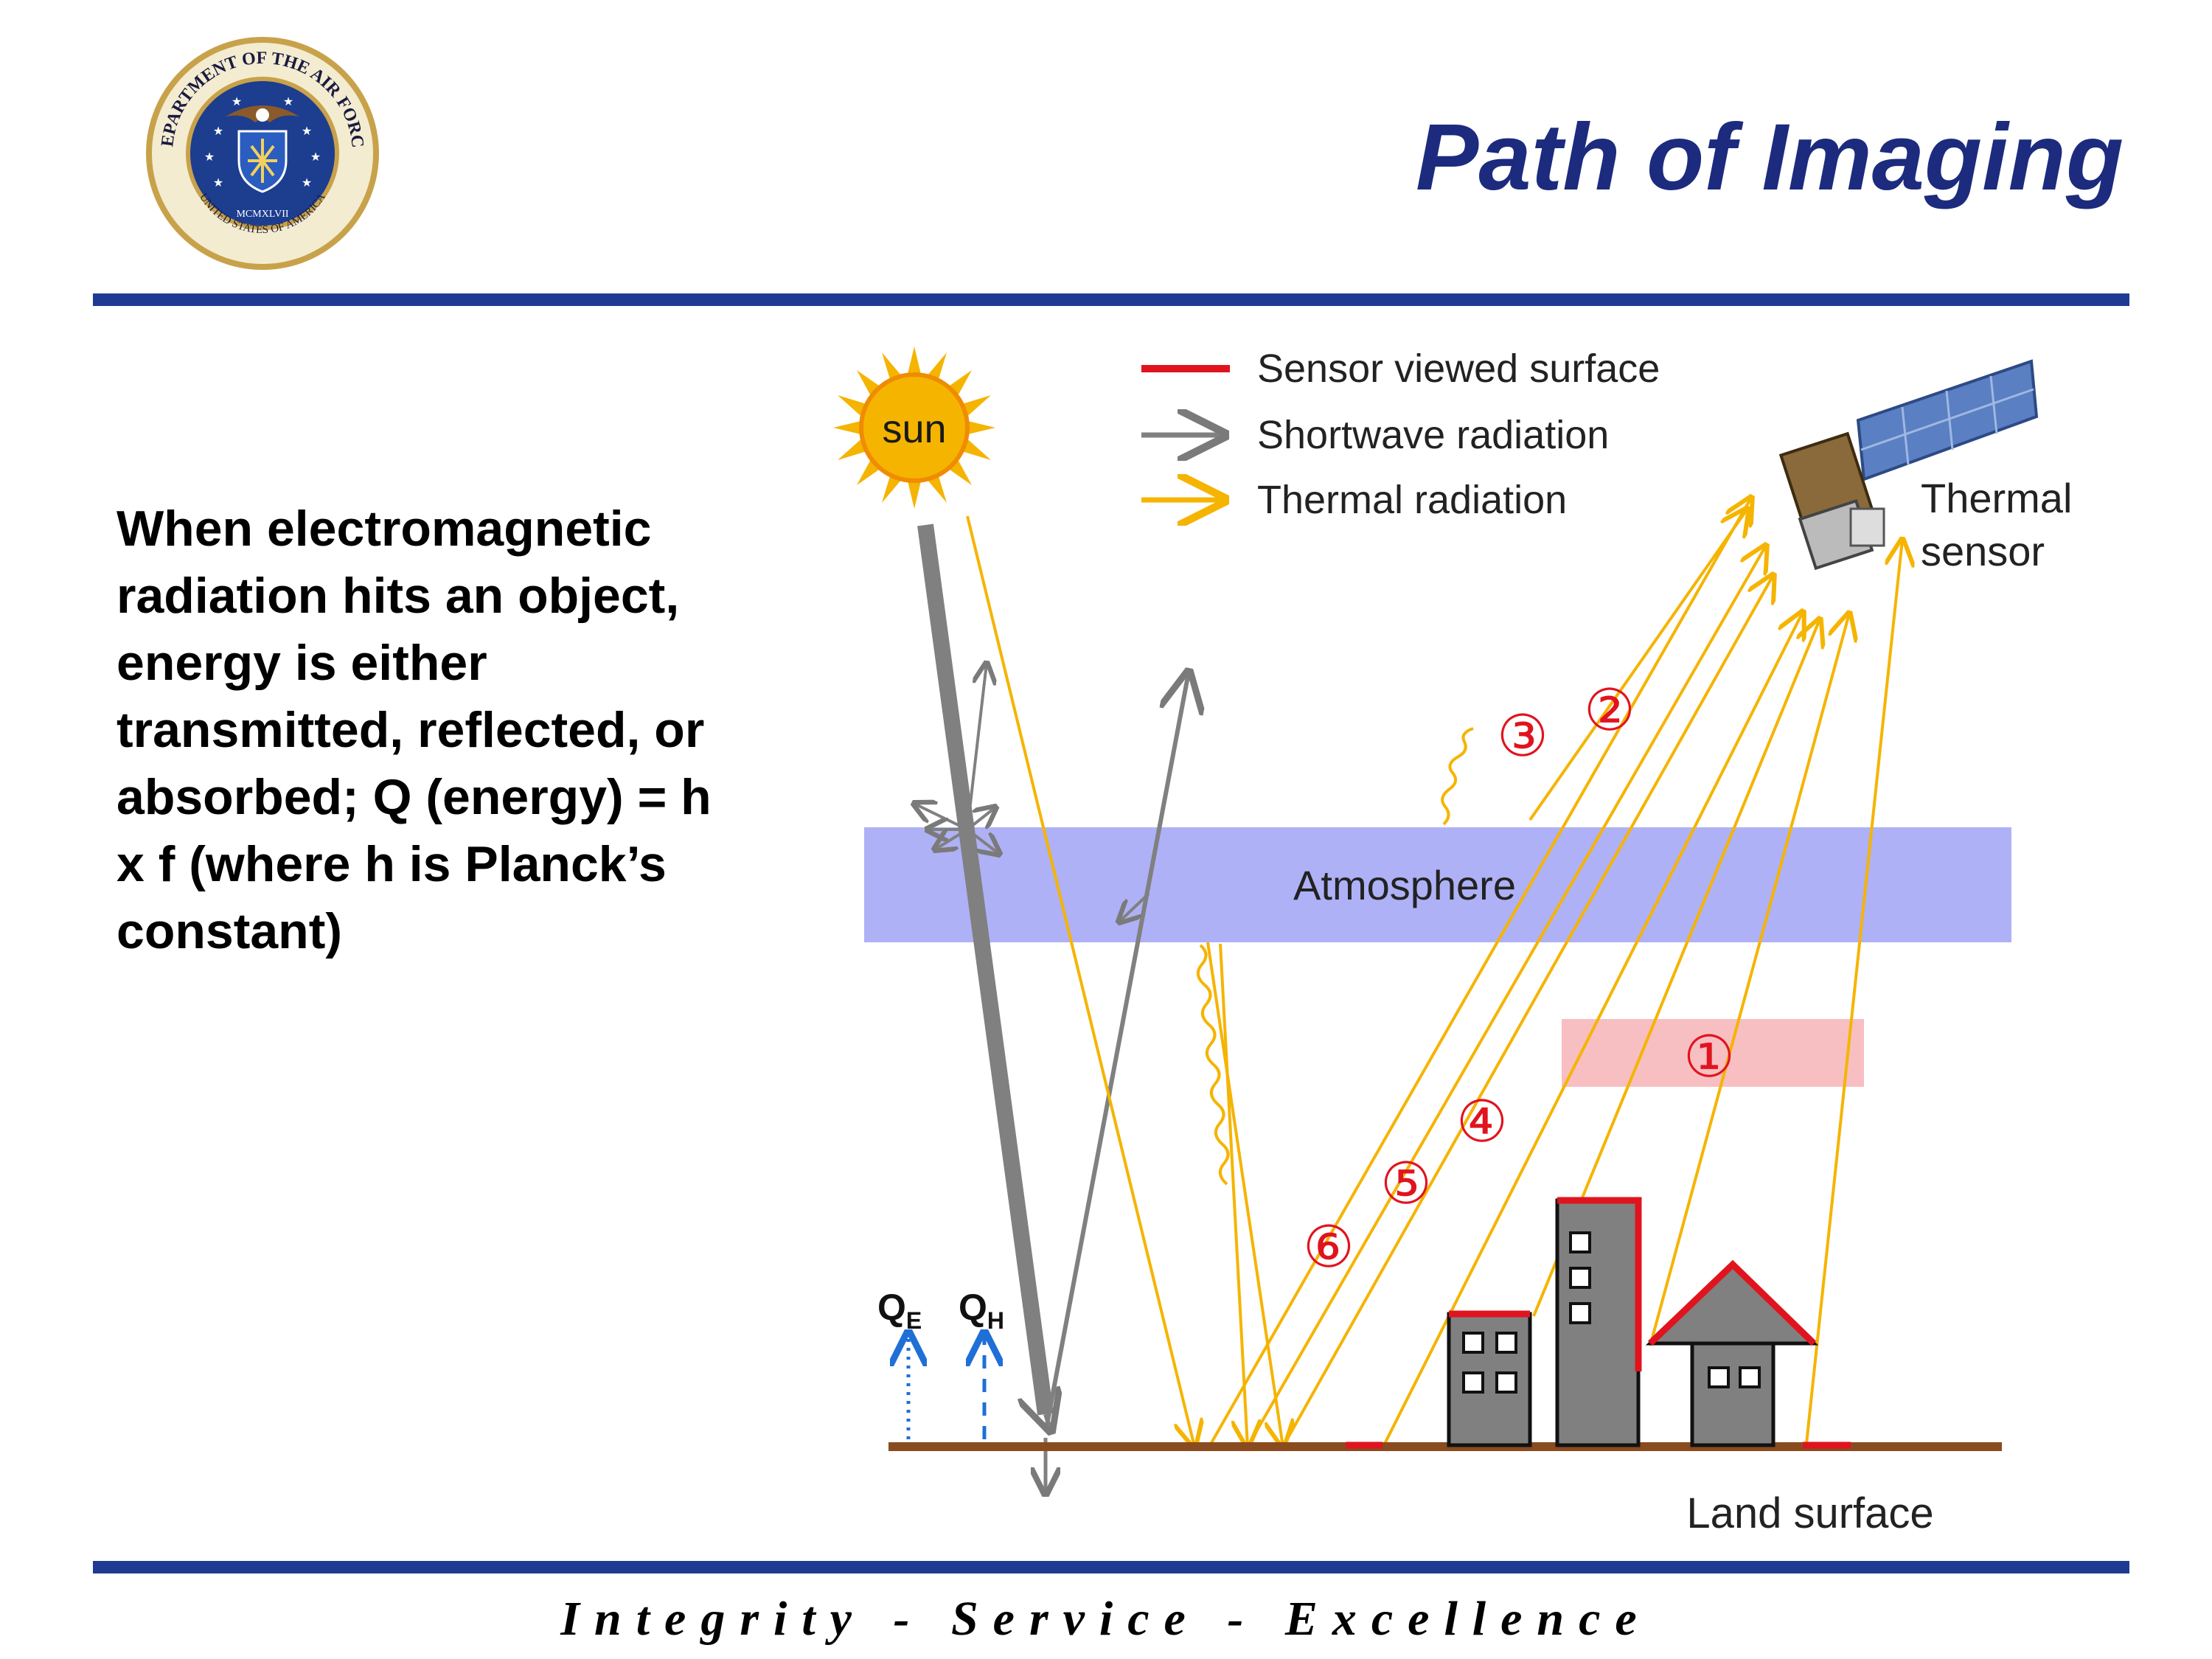 The height and width of the screenshot is (1659, 2212). I want to click on path-number-3: ③, so click(1522, 736).